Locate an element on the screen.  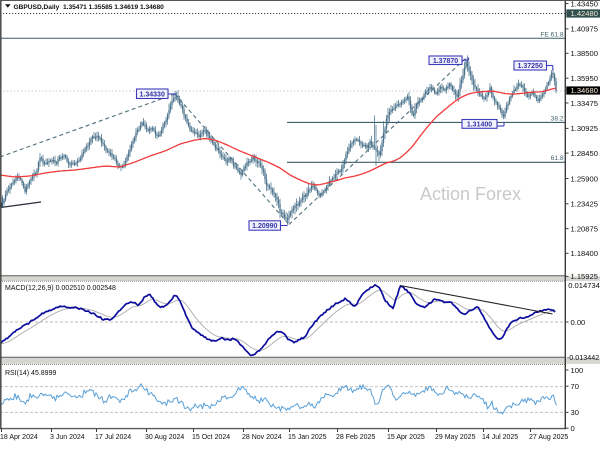
svg-text: 1.34680 is located at coordinates (584, 90).